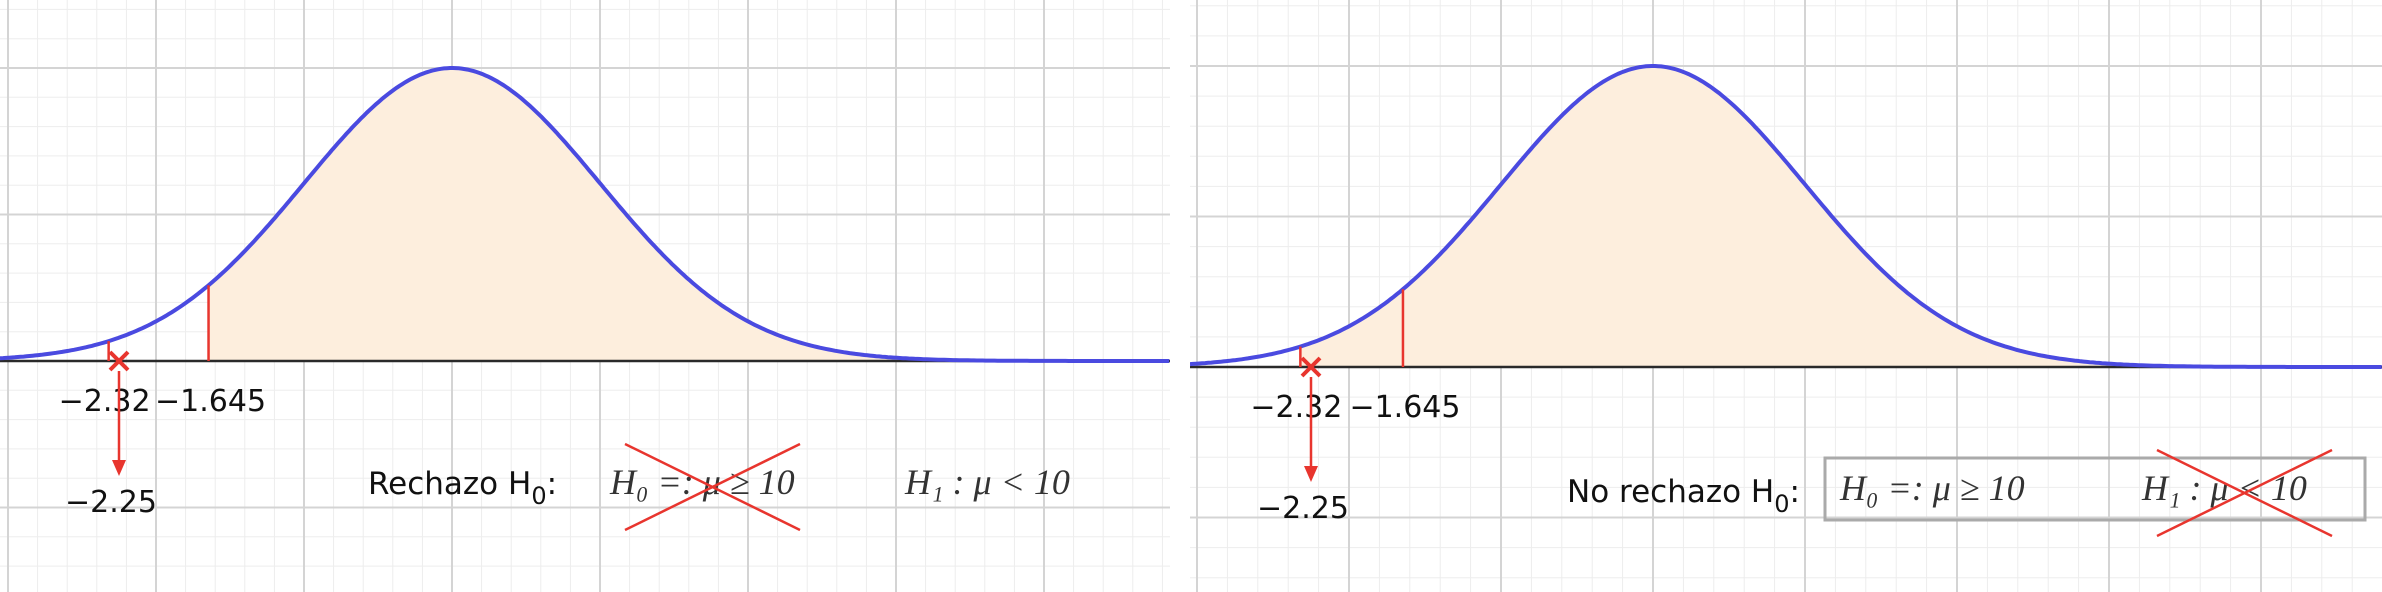 The width and height of the screenshot is (2382, 592). I want to click on hypothesis-text: H₁ : μ < 10, so click(987, 482).